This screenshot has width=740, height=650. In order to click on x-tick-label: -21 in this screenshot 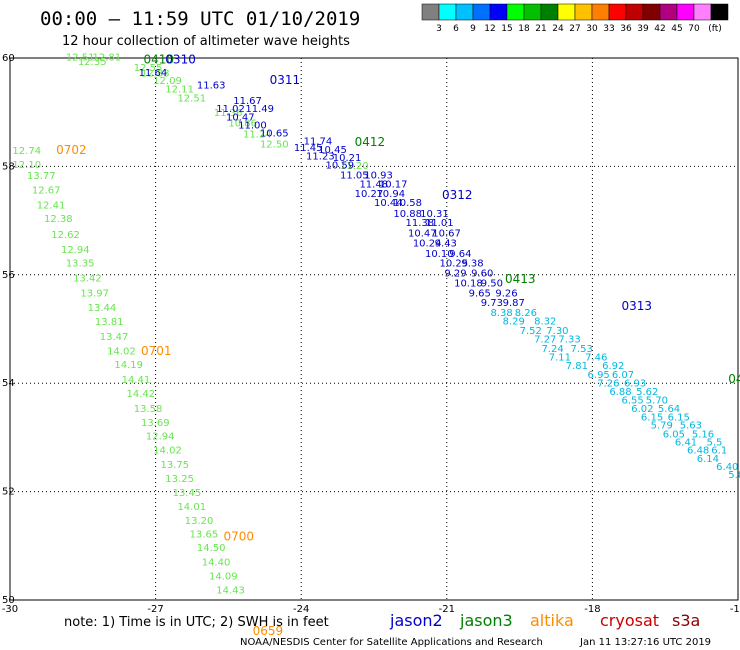, I will do `click(447, 609)`.